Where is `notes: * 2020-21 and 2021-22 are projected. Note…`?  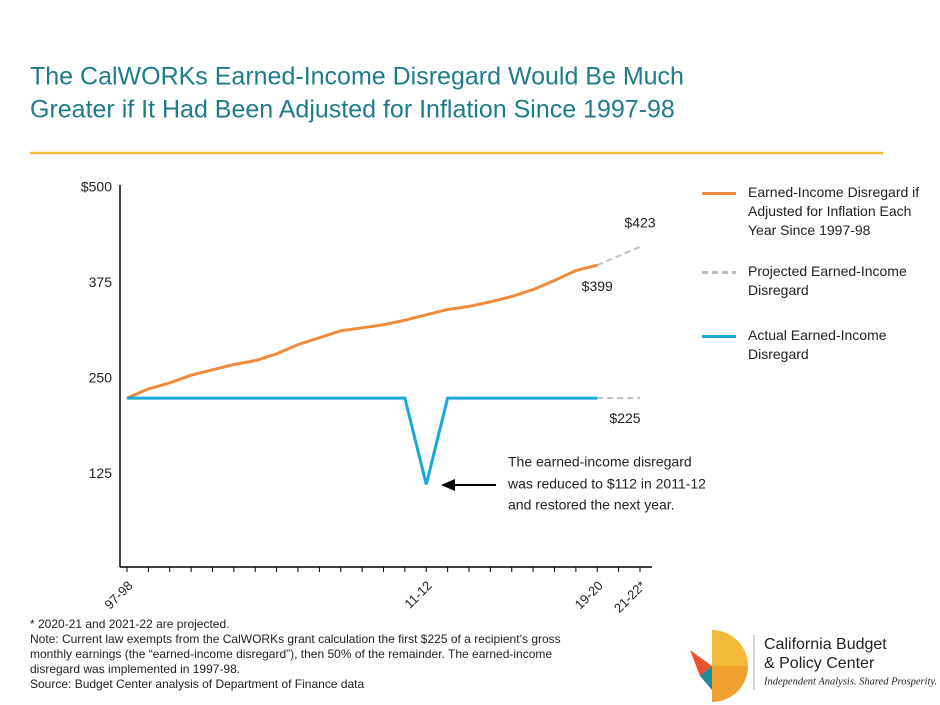
notes: * 2020-21 and 2021-22 are projected. Note… is located at coordinates (295, 654).